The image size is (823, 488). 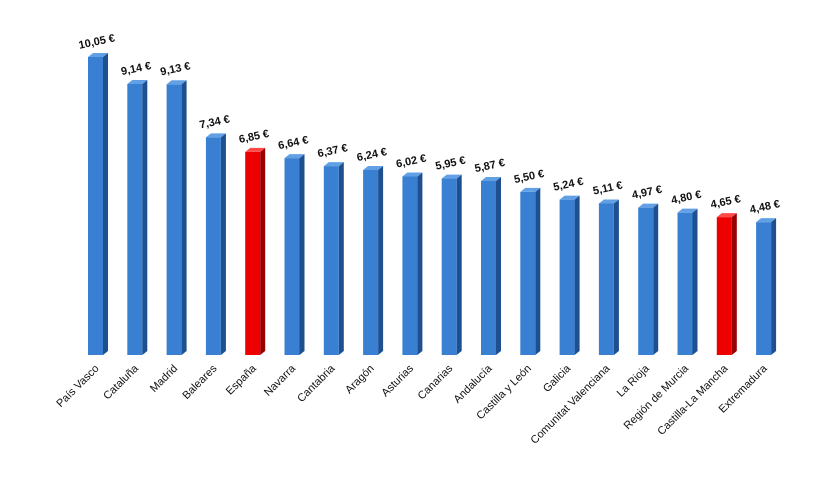 I want to click on bar-front-madrid, so click(x=174, y=219).